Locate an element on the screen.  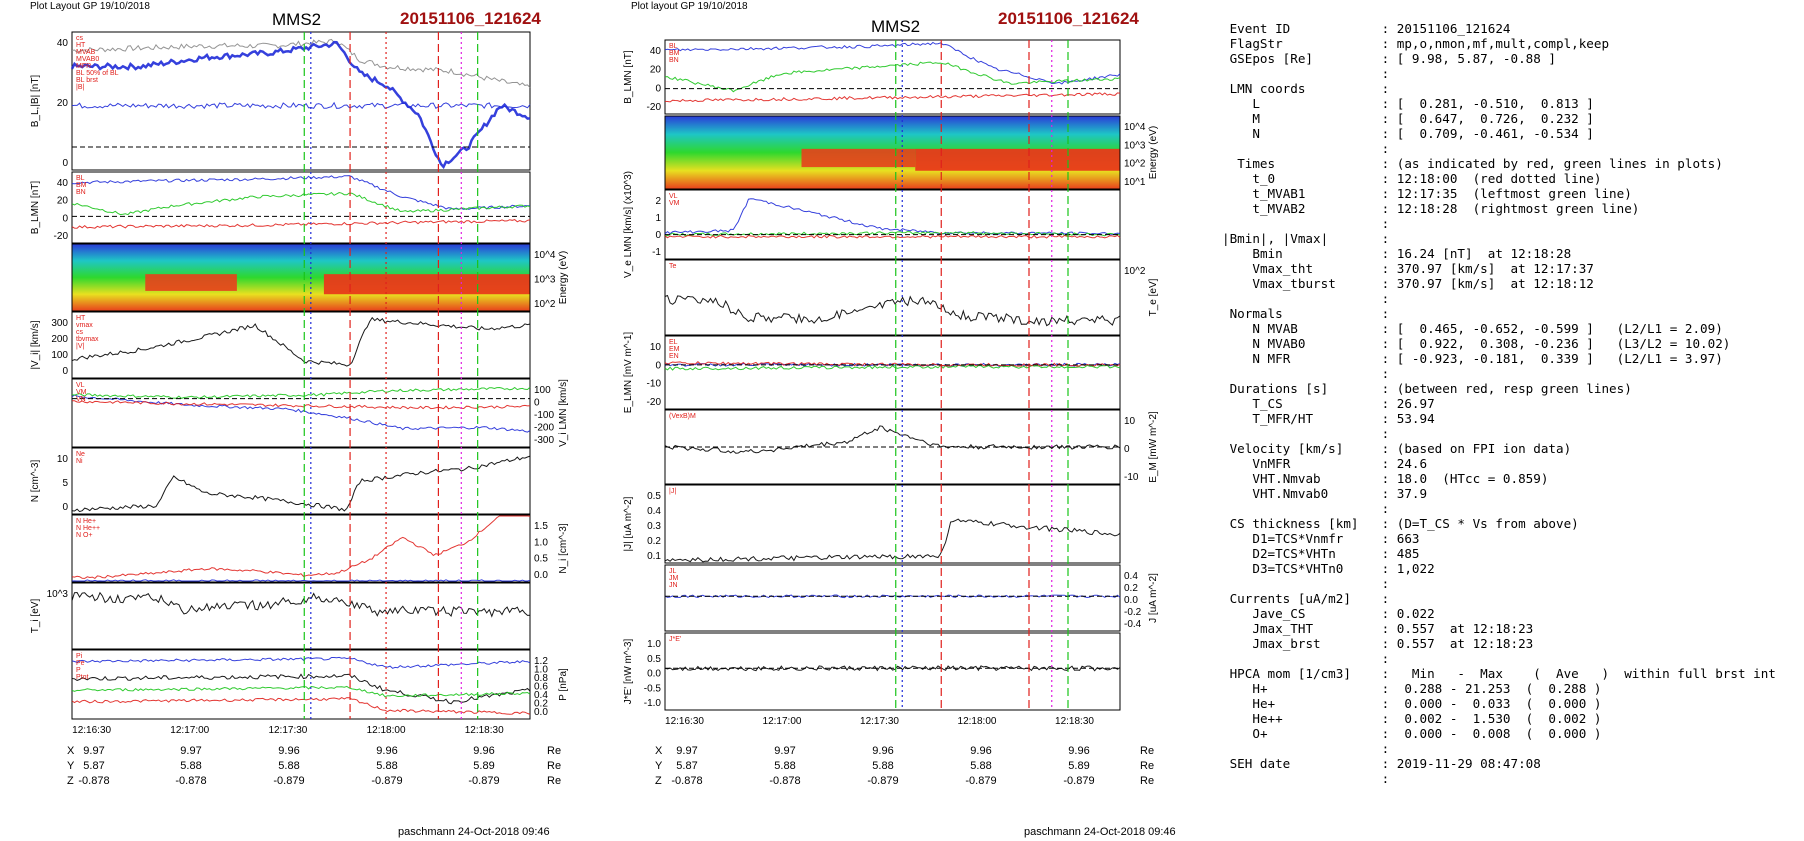
info-value: : 26.97 is located at coordinates (1408, 403).